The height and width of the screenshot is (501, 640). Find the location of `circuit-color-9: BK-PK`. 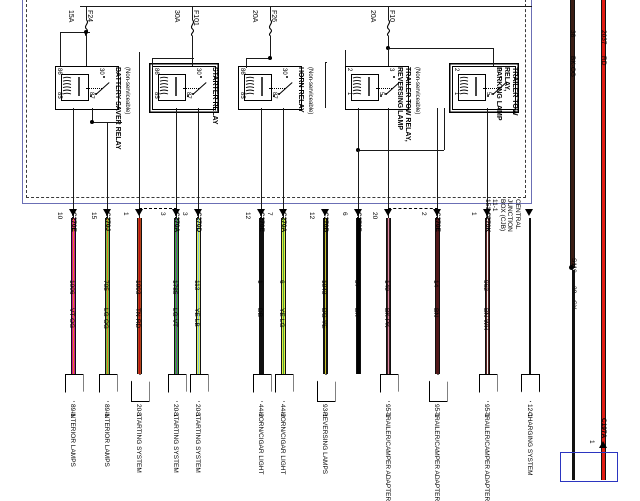

circuit-color-9: BK-PK is located at coordinates (386, 318).